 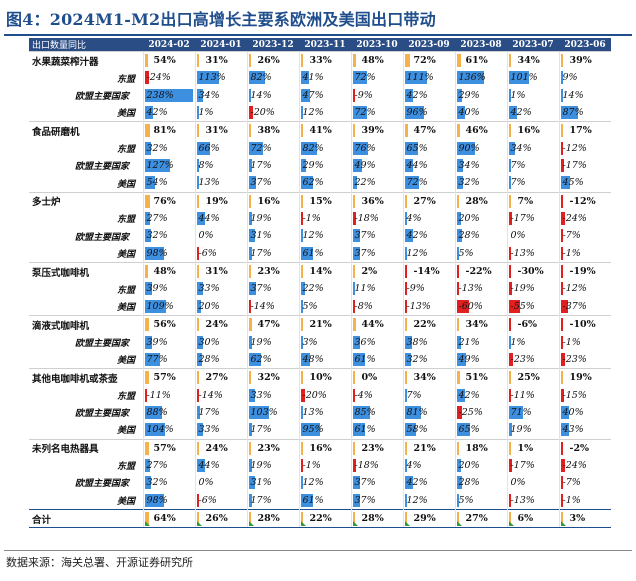 I want to click on value-cell: 37%, so click(x=376, y=500).